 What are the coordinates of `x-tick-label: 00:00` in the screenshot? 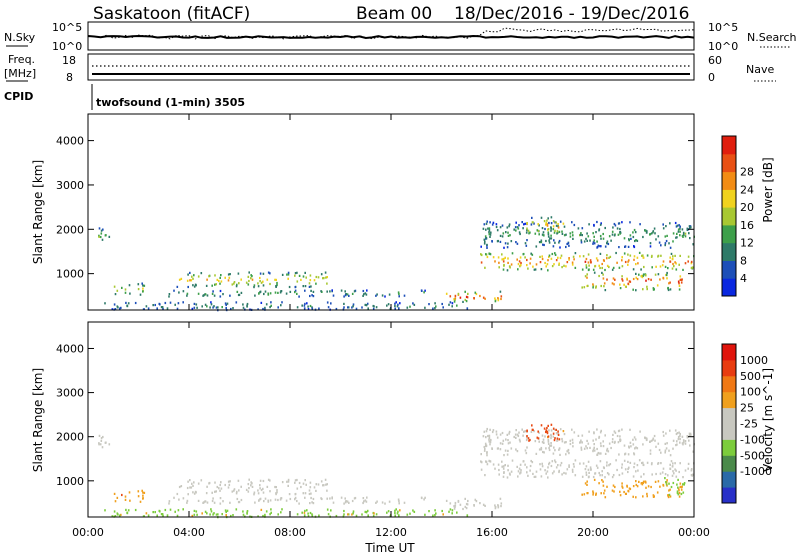 It's located at (88, 532).